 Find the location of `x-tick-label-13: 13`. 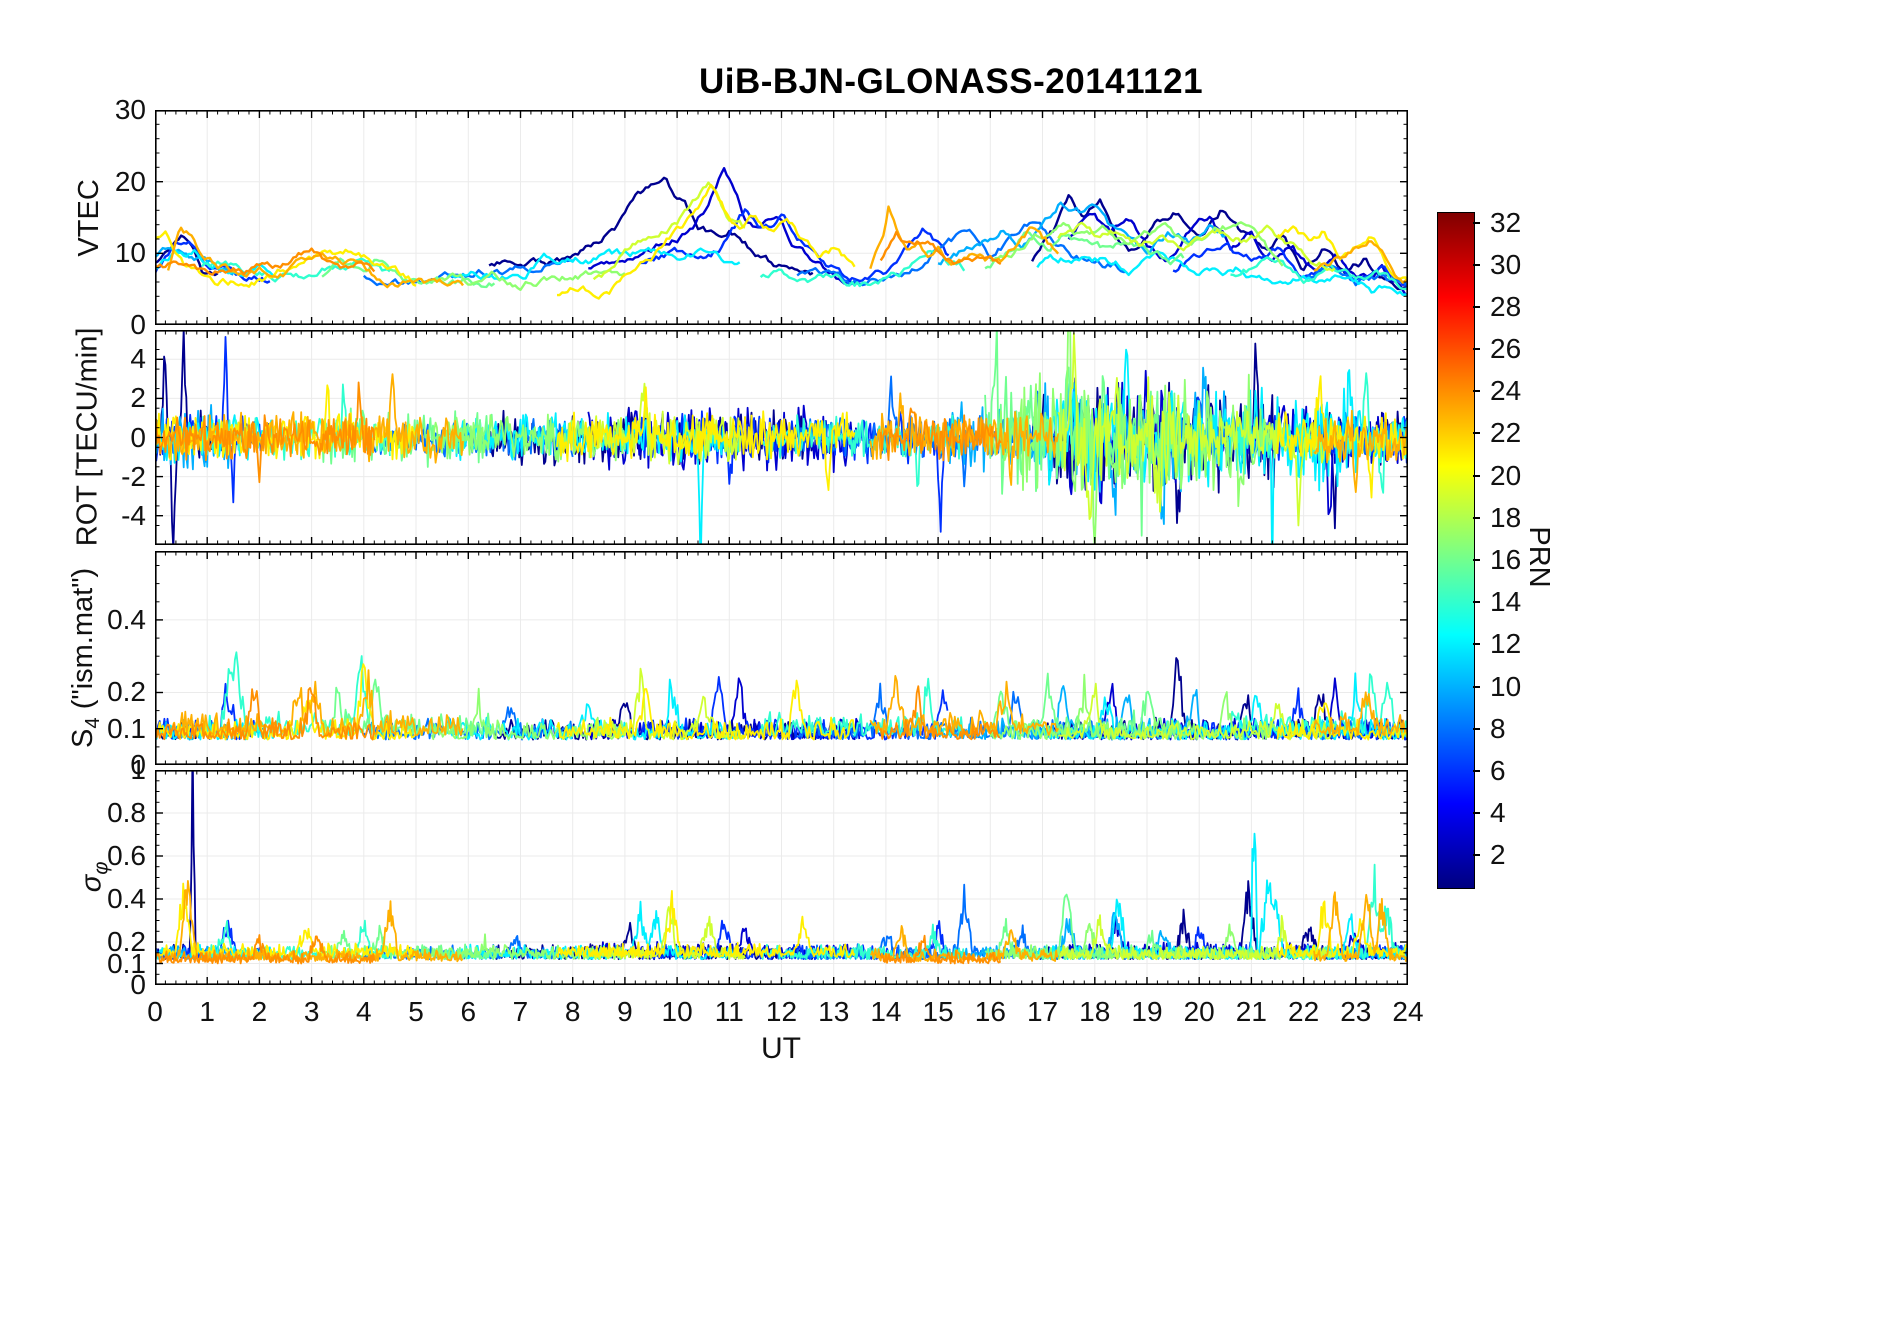

x-tick-label-13: 13 is located at coordinates (834, 1011).